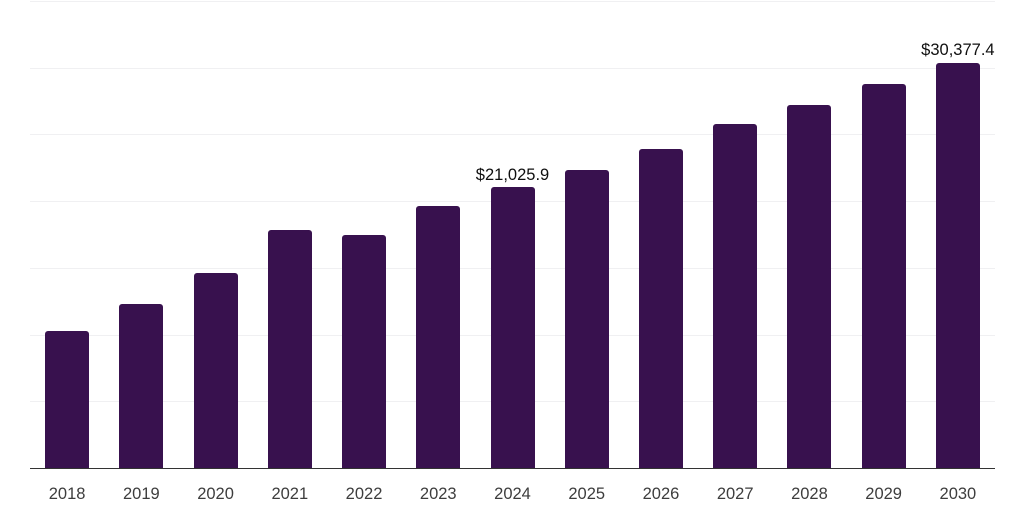 The height and width of the screenshot is (512, 1024). Describe the element at coordinates (735, 295) in the screenshot. I see `bar-2027` at that location.